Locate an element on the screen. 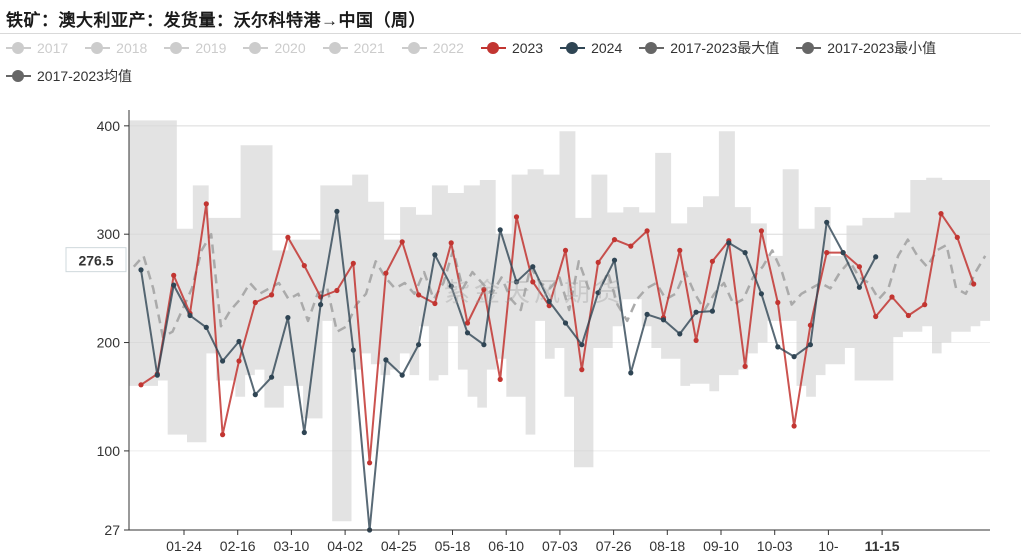  legend-item-1: 2018 is located at coordinates (116, 48).